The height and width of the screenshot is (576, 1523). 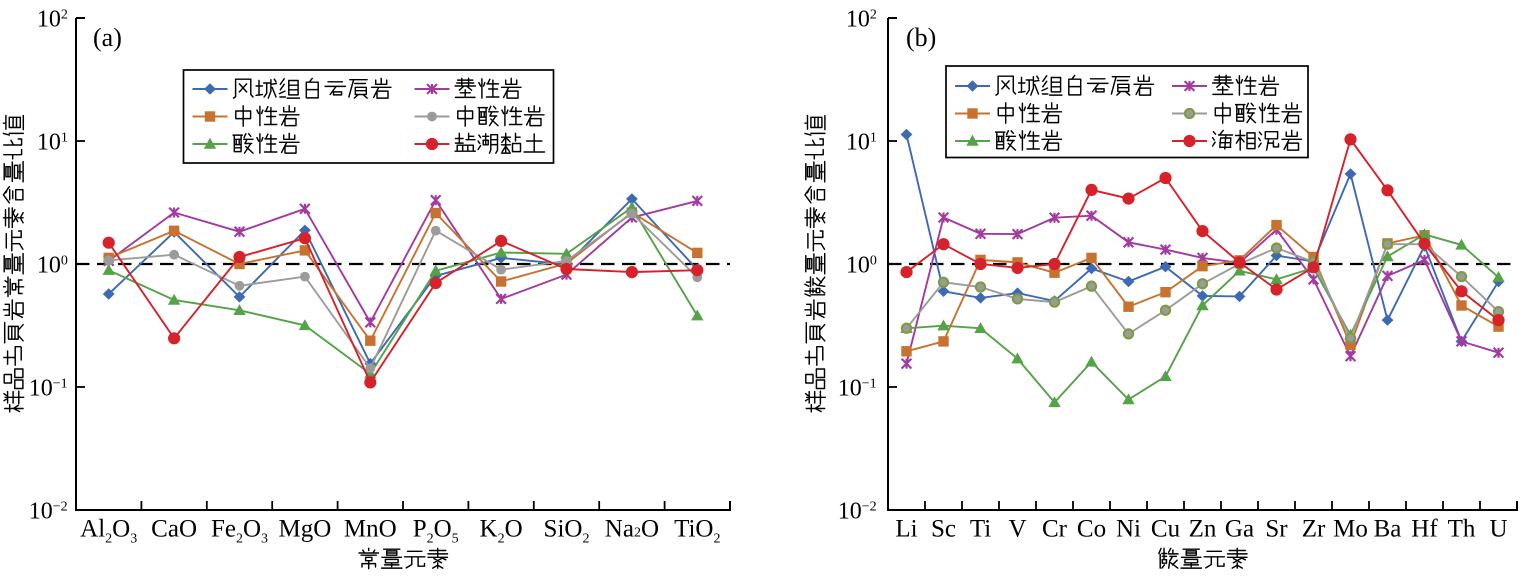 What do you see at coordinates (921, 37) in the screenshot?
I see `svg-text: (b)` at bounding box center [921, 37].